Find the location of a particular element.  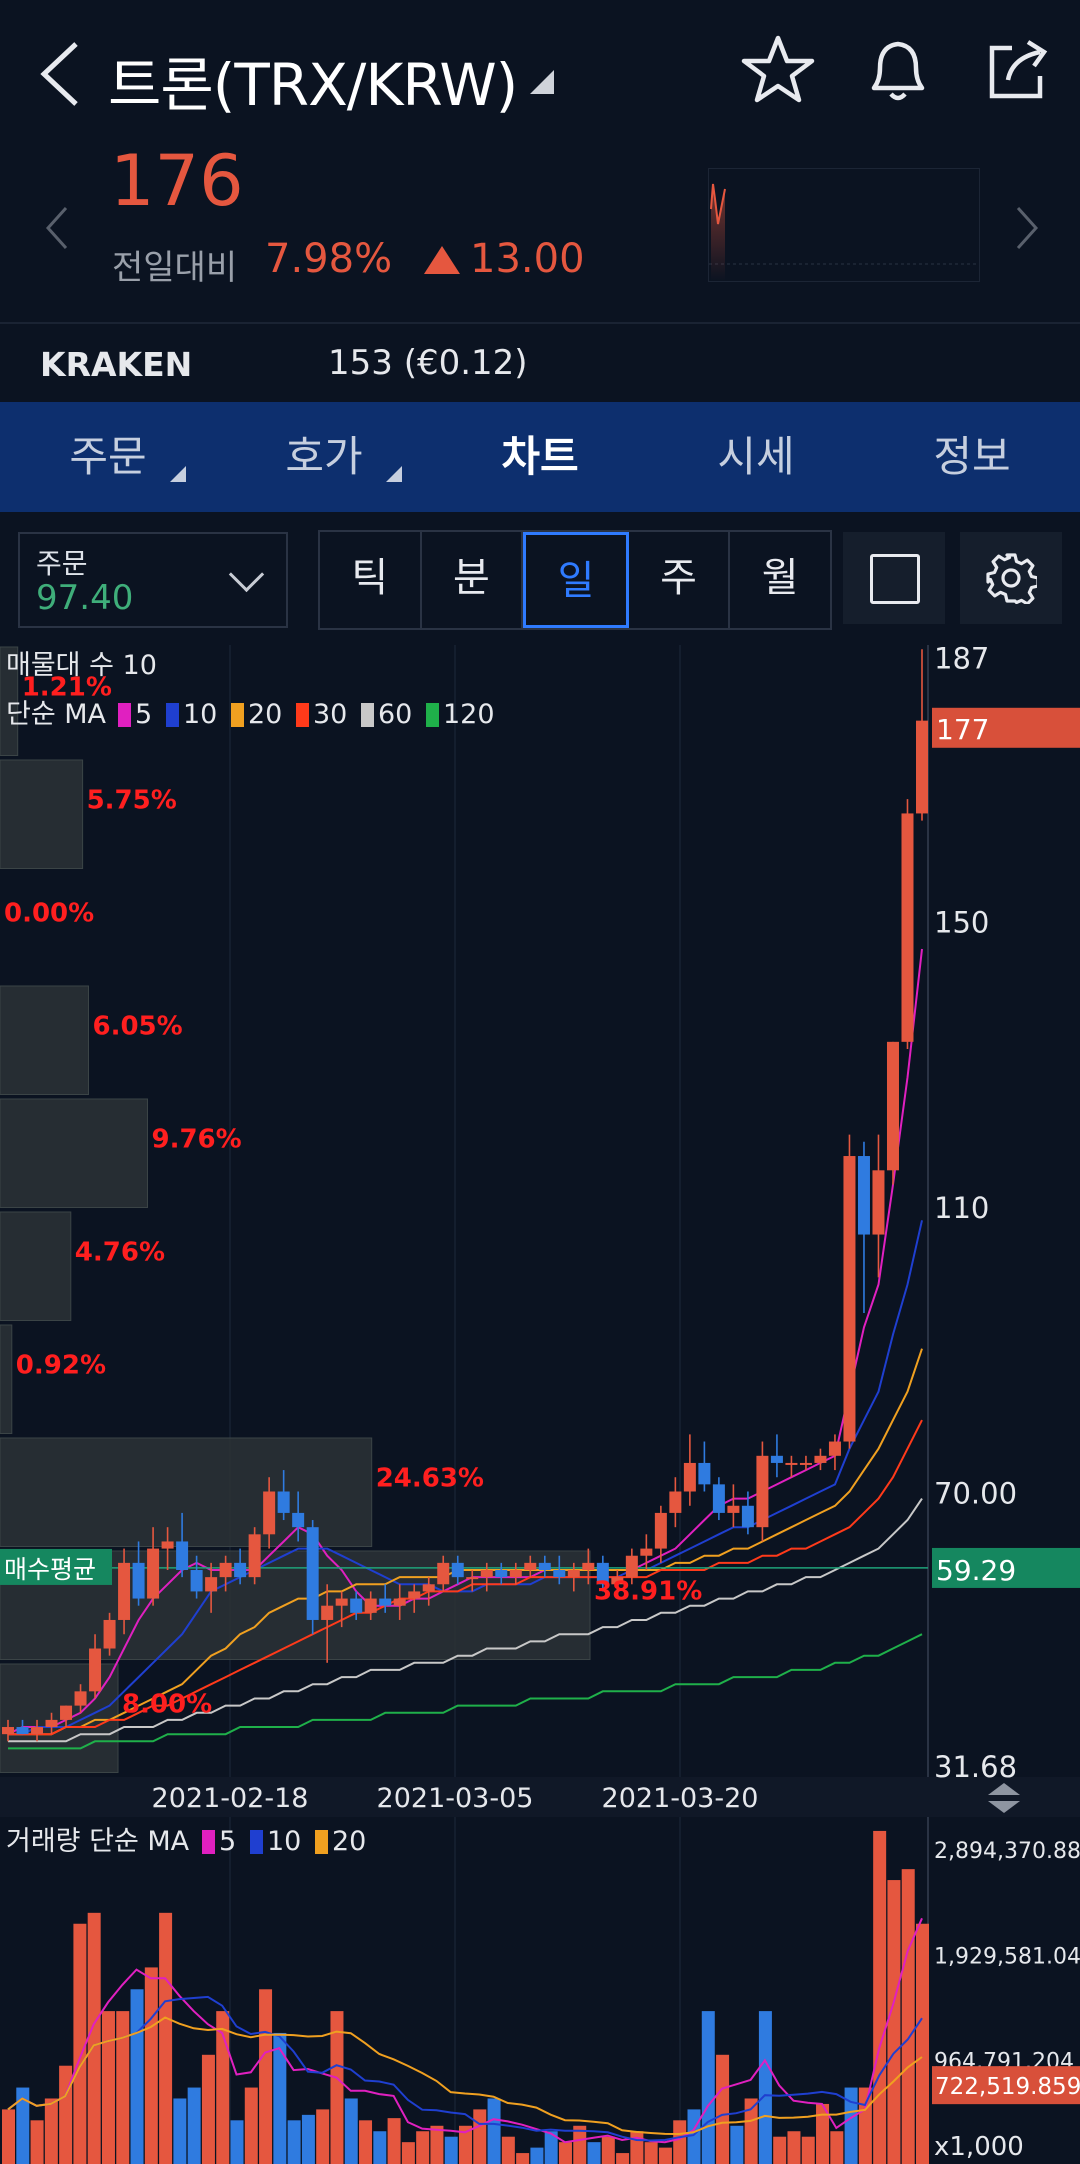

mini-chart is located at coordinates (844, 225).